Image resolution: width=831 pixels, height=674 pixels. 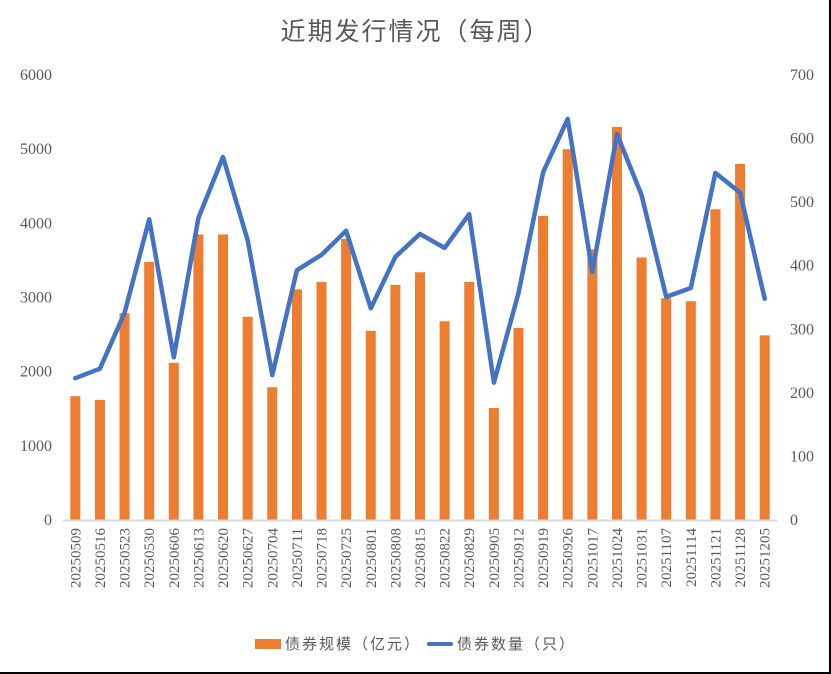 I want to click on x-tick-label: 20250523, so click(x=126, y=558).